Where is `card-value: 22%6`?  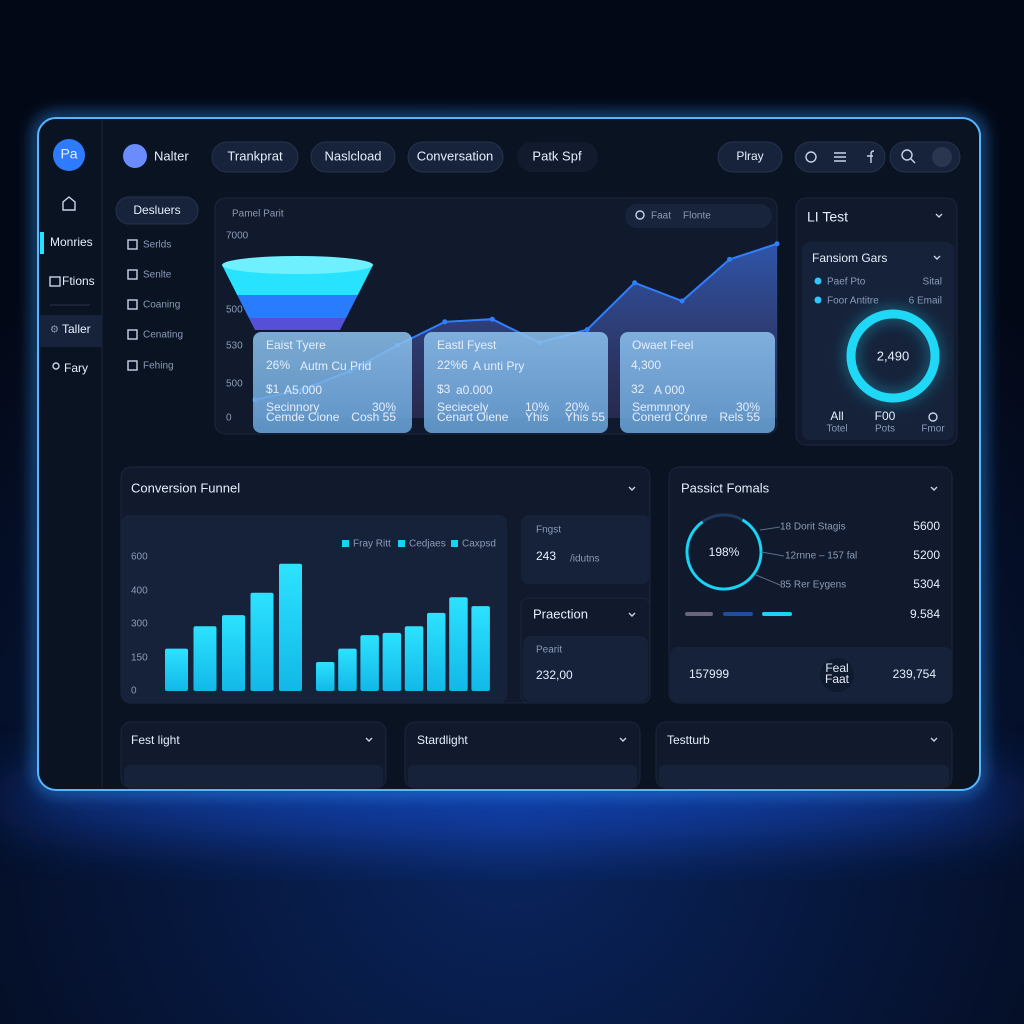 card-value: 22%6 is located at coordinates (452, 365).